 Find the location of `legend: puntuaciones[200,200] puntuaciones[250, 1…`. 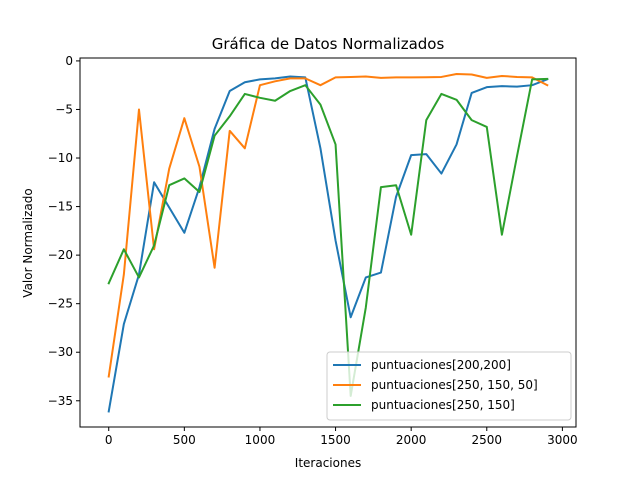

legend: puntuaciones[200,200] puntuaciones[250, 1… is located at coordinates (449, 386).